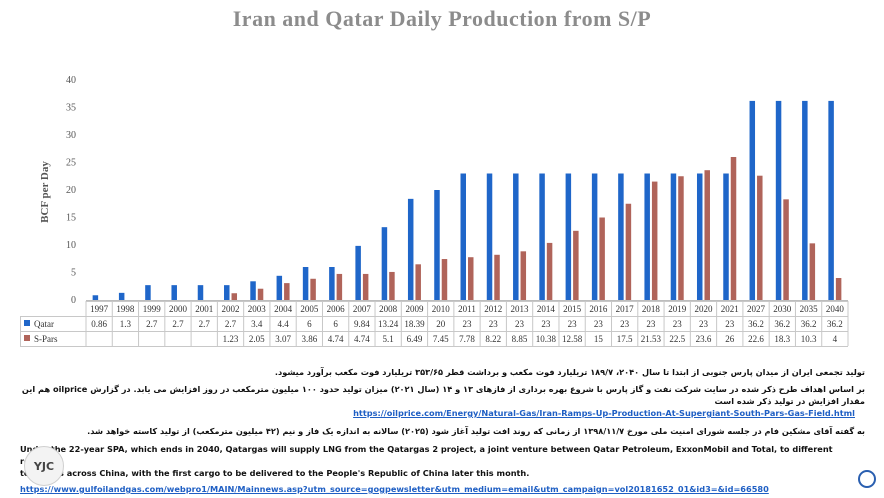  What do you see at coordinates (809, 339) in the screenshot?
I see `s-pars-data-label: 10.3` at bounding box center [809, 339].